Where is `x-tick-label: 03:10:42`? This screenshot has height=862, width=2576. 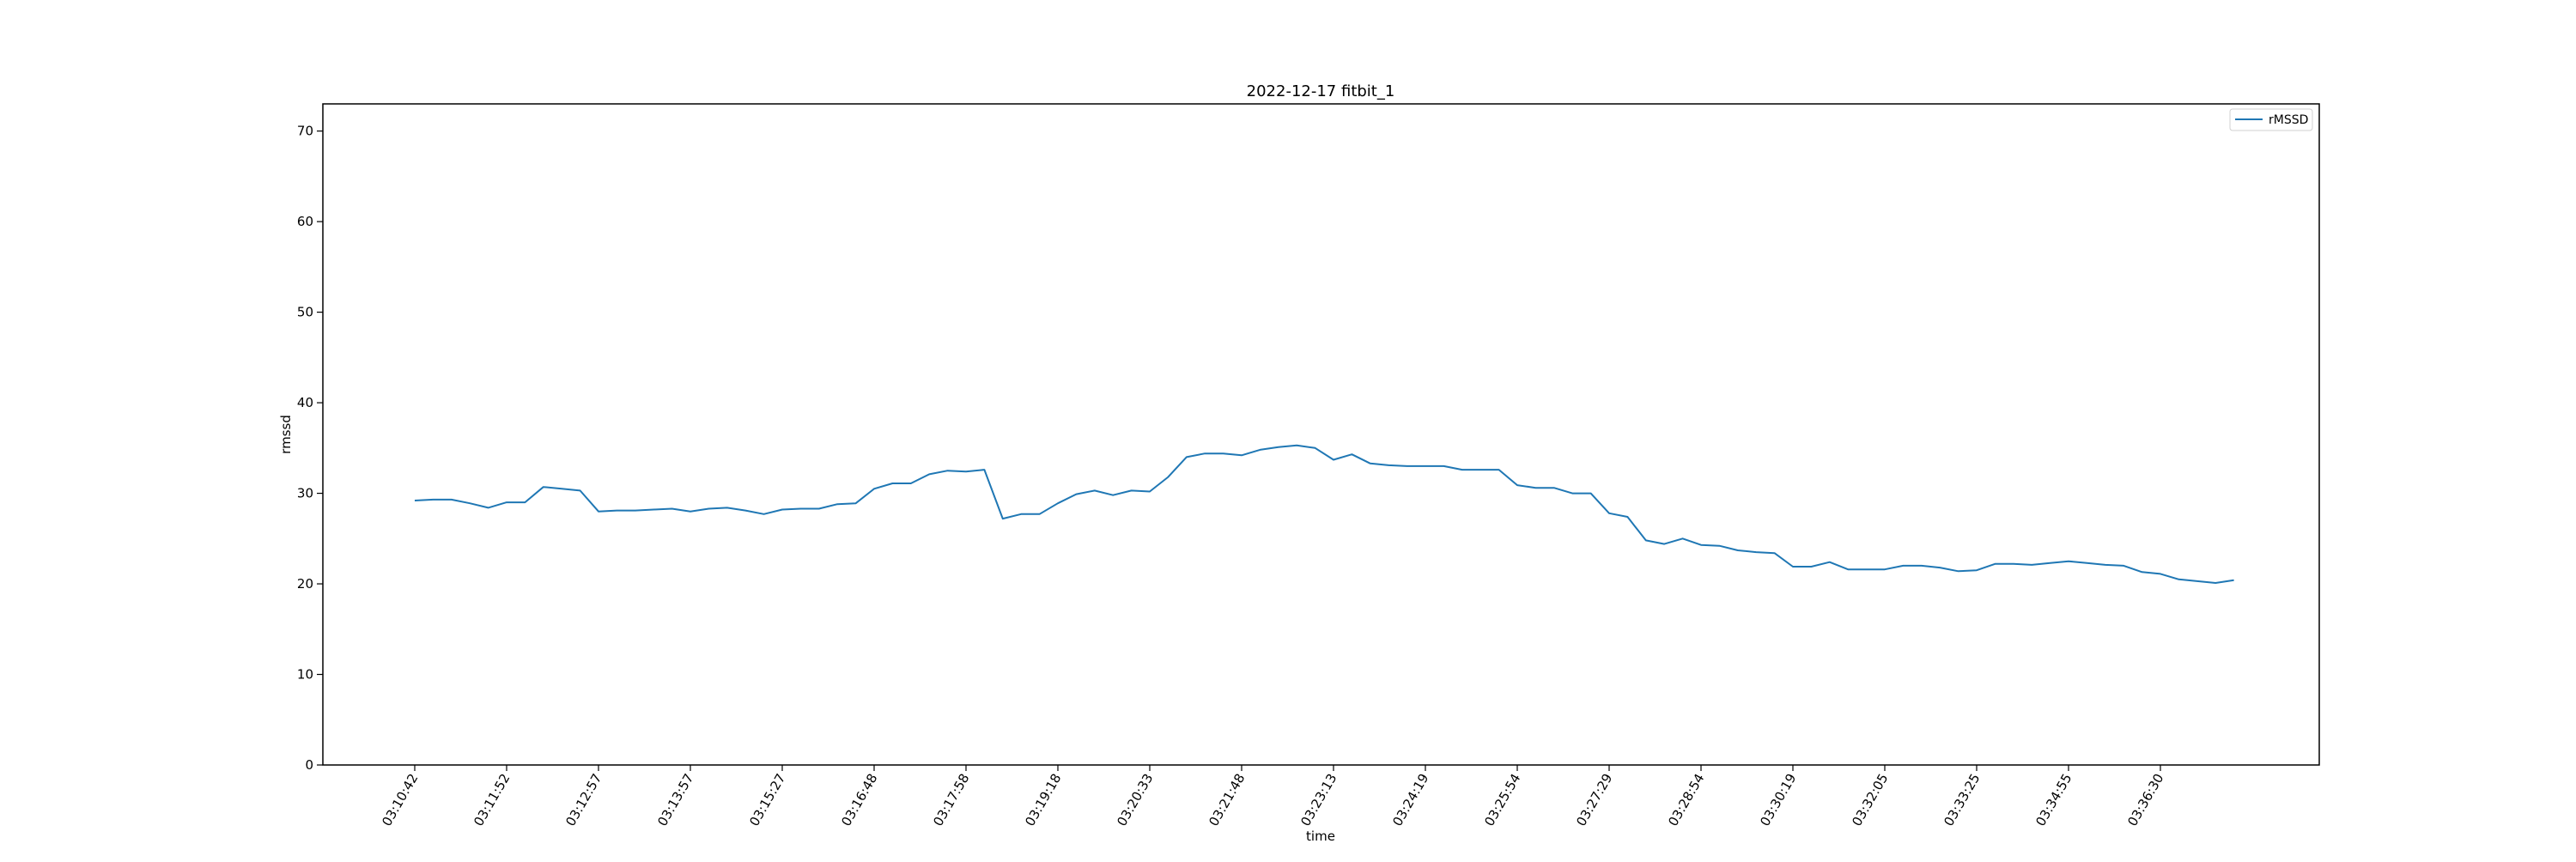 x-tick-label: 03:10:42 is located at coordinates (400, 800).